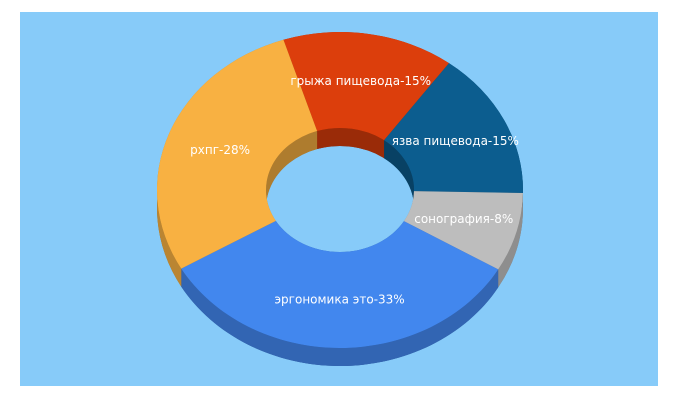  Describe the element at coordinates (463, 219) in the screenshot. I see `data-label: сонография-8%` at that location.